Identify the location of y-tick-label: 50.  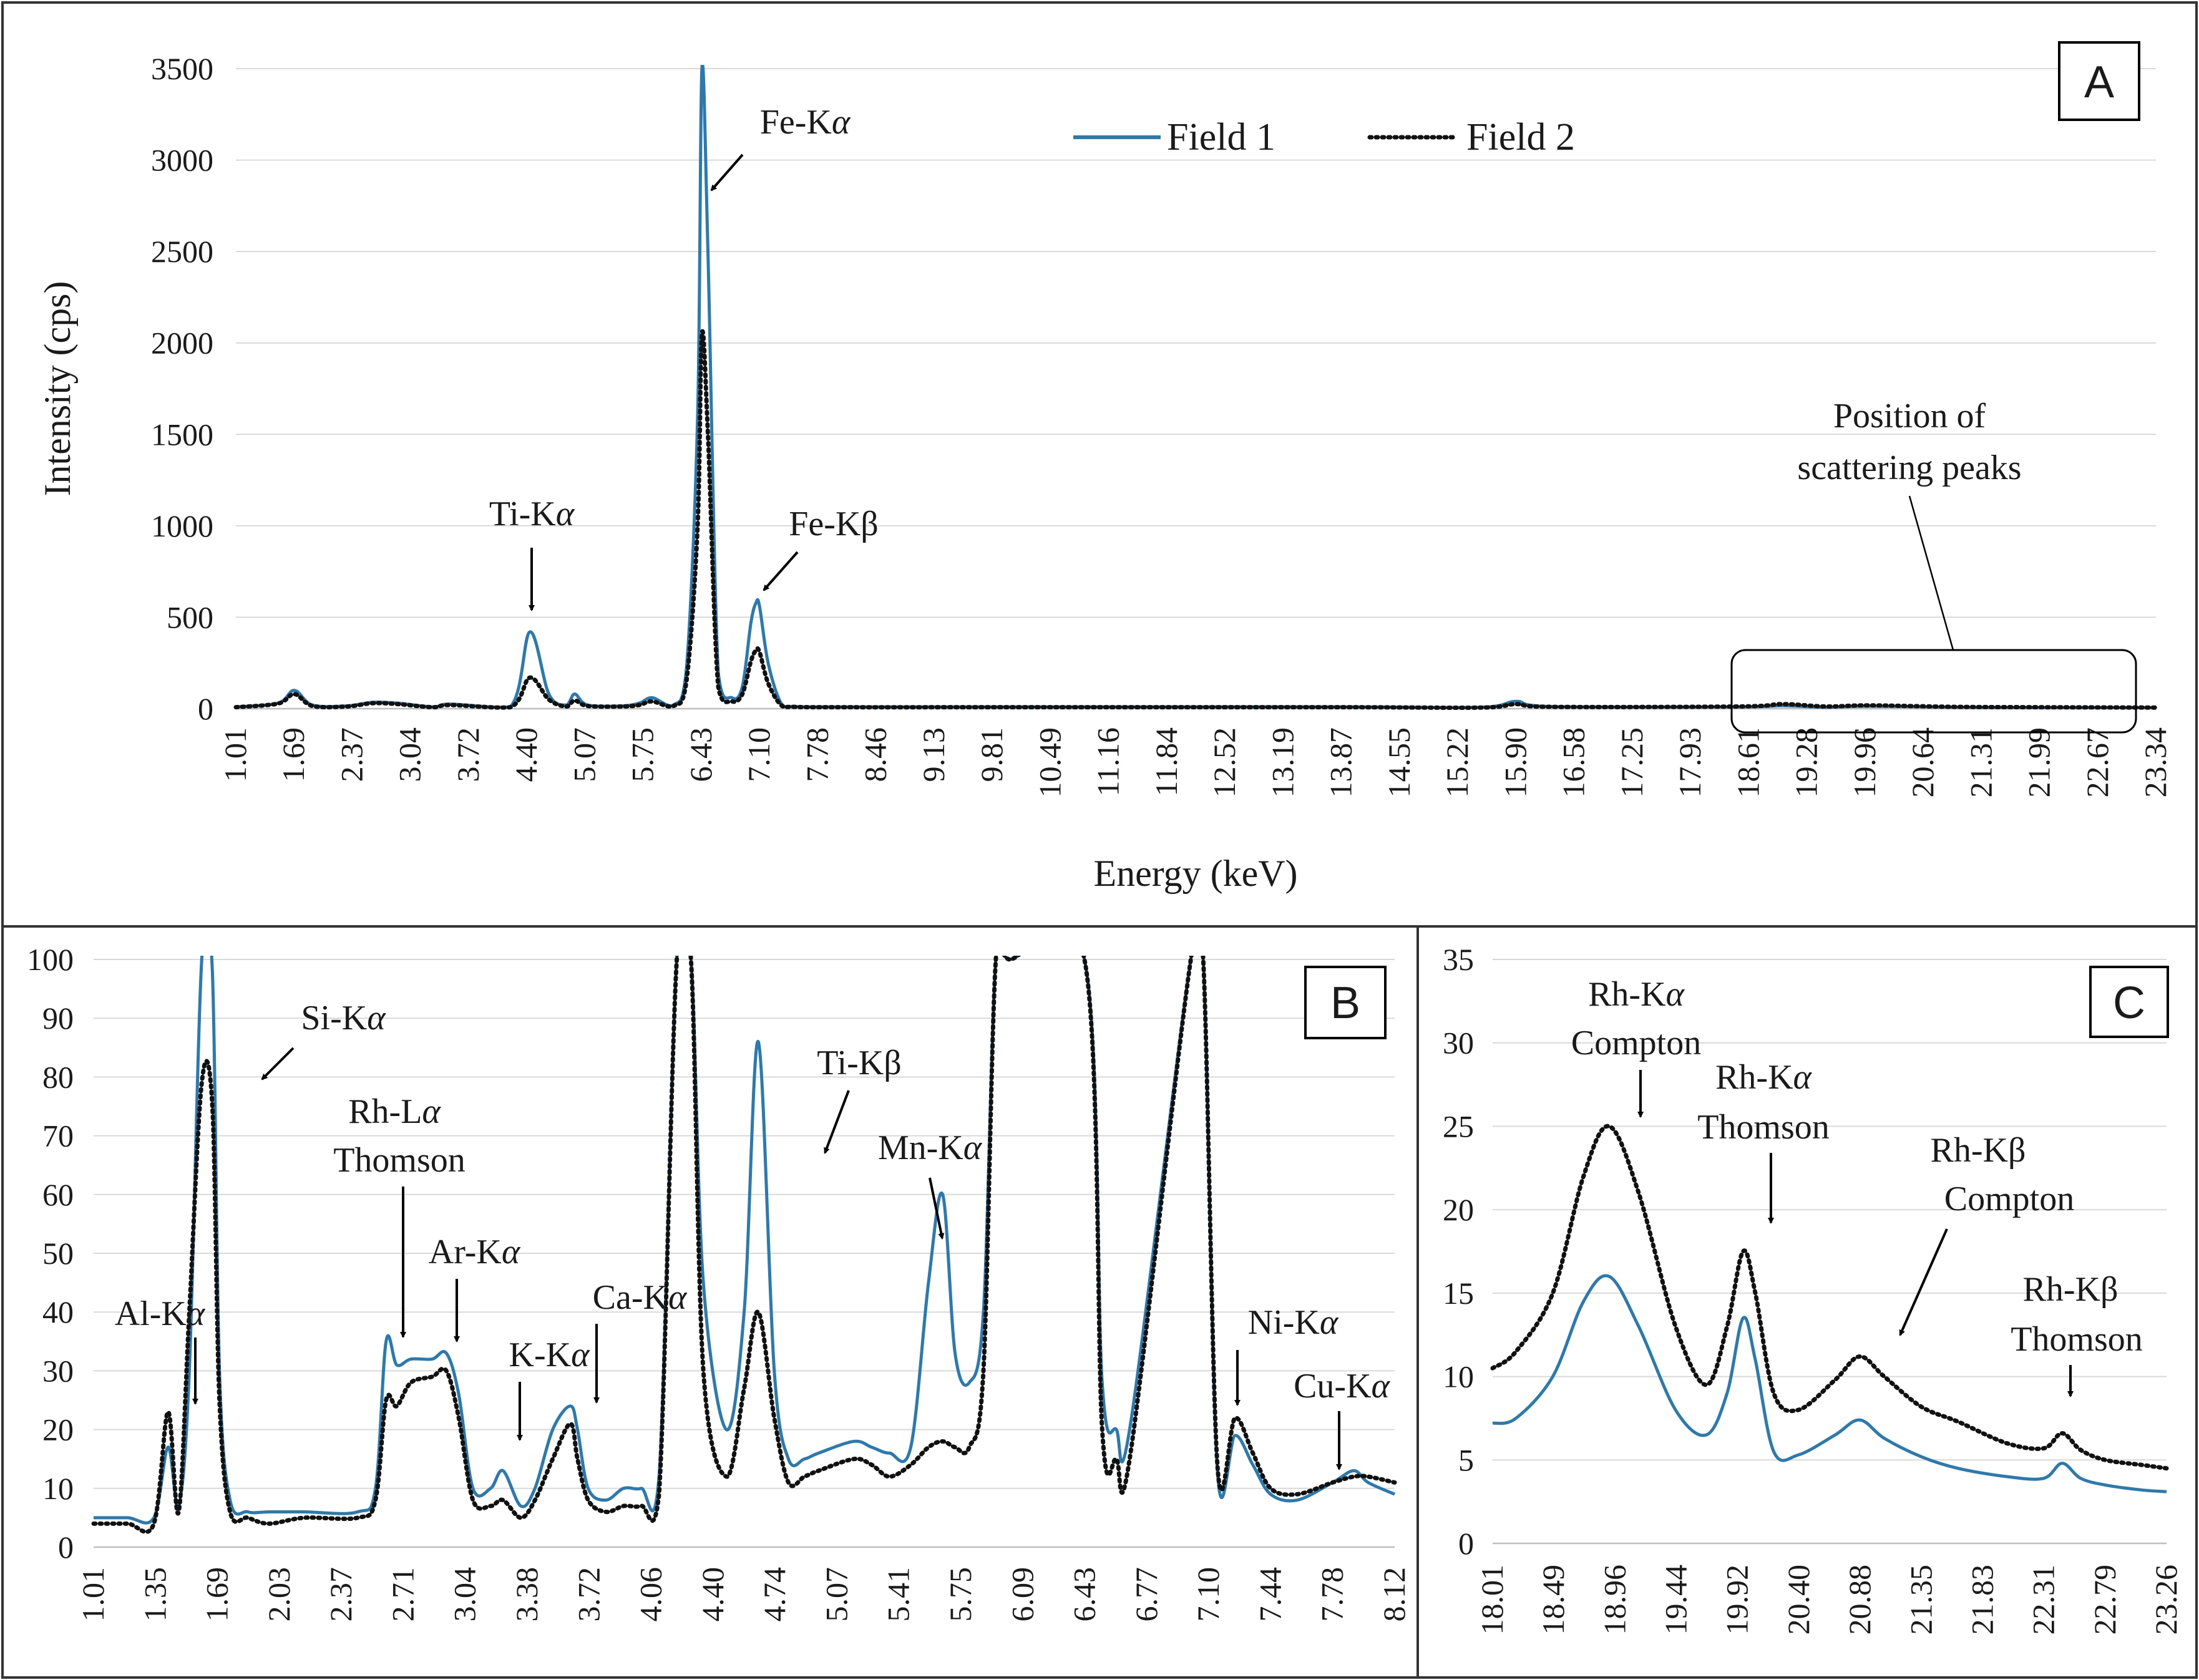
(58, 1254).